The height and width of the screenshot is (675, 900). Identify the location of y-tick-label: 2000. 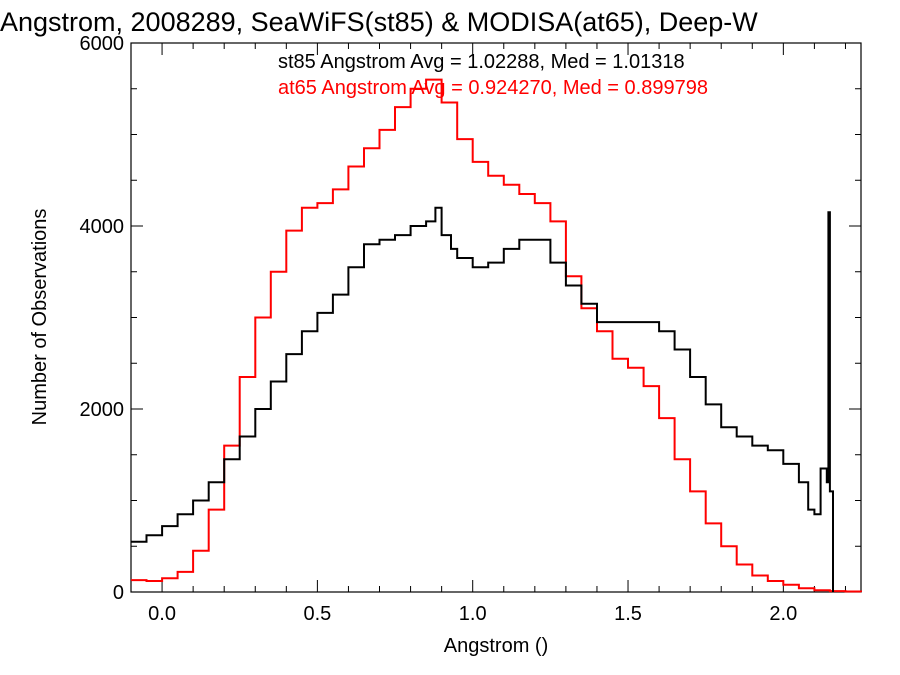
(102, 410).